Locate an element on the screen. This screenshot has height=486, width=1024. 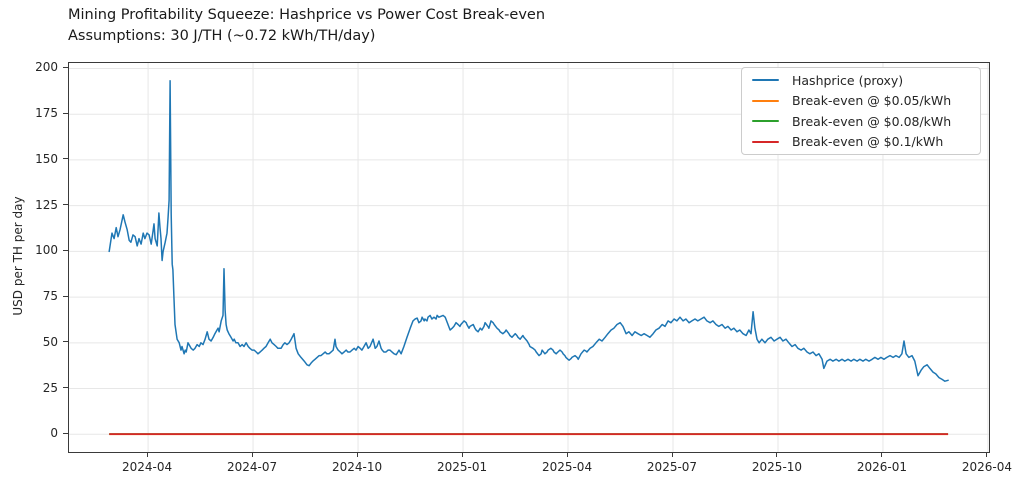
y-tick-label: 25 is located at coordinates (50, 387).